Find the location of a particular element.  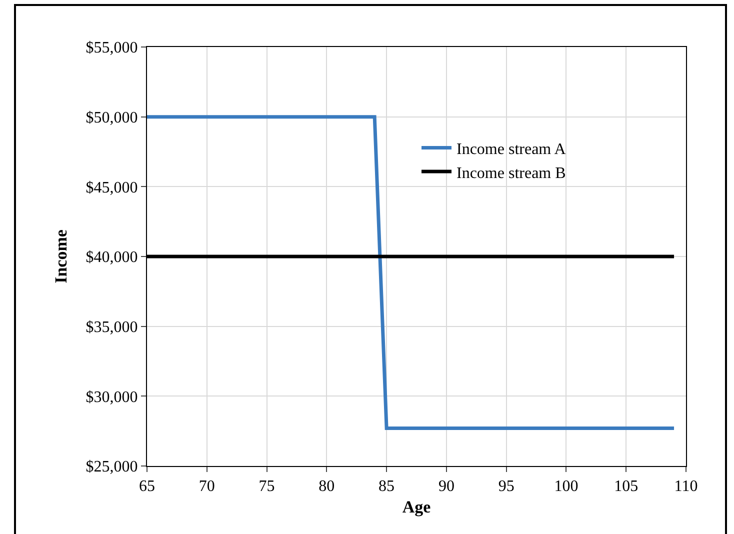

x-tick-label: 80 is located at coordinates (326, 487).